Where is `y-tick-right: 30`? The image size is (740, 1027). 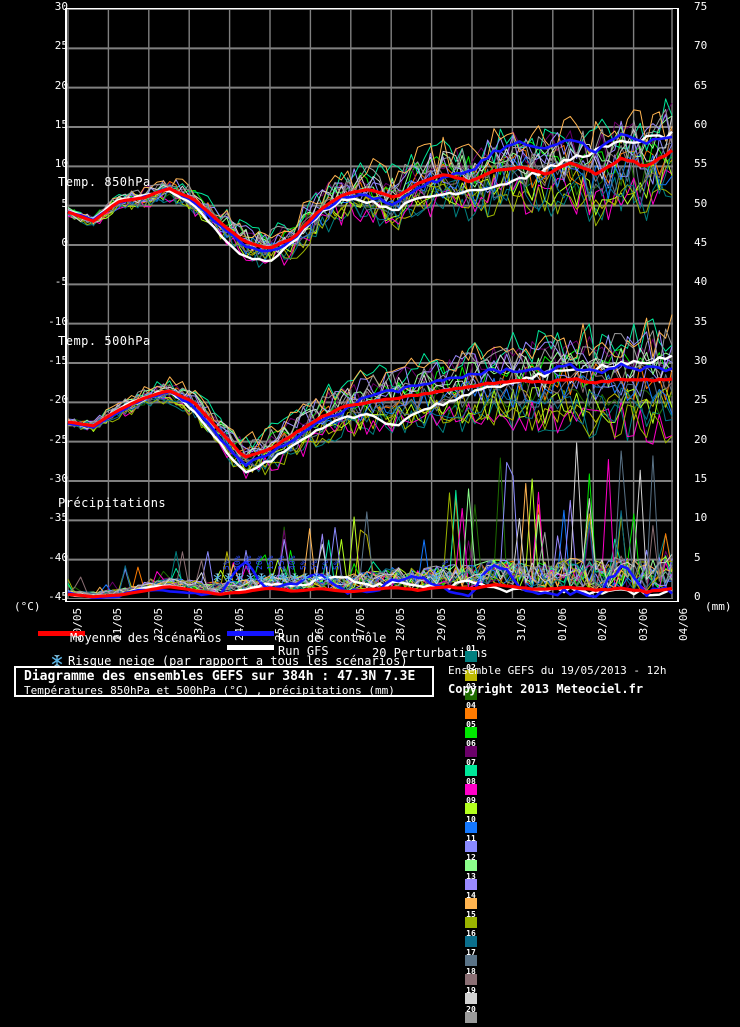 y-tick-right: 30 is located at coordinates (701, 360).